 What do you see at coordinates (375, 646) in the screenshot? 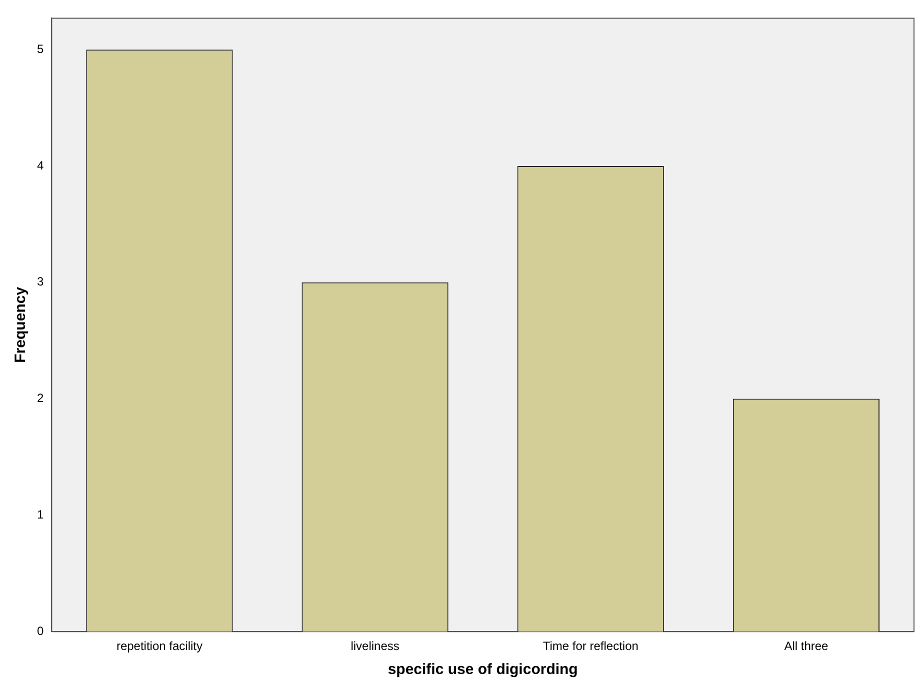
I see `x-tick-label: liveliness` at bounding box center [375, 646].